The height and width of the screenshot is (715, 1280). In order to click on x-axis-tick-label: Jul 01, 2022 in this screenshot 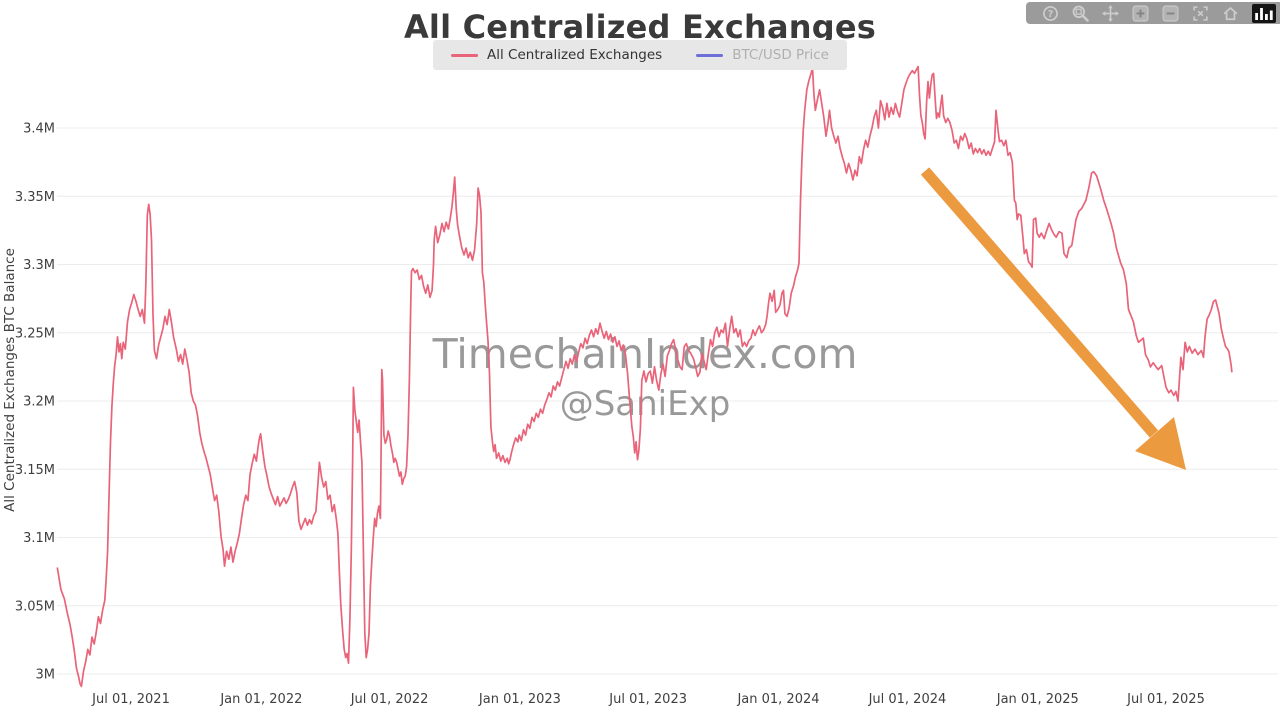, I will do `click(389, 699)`.